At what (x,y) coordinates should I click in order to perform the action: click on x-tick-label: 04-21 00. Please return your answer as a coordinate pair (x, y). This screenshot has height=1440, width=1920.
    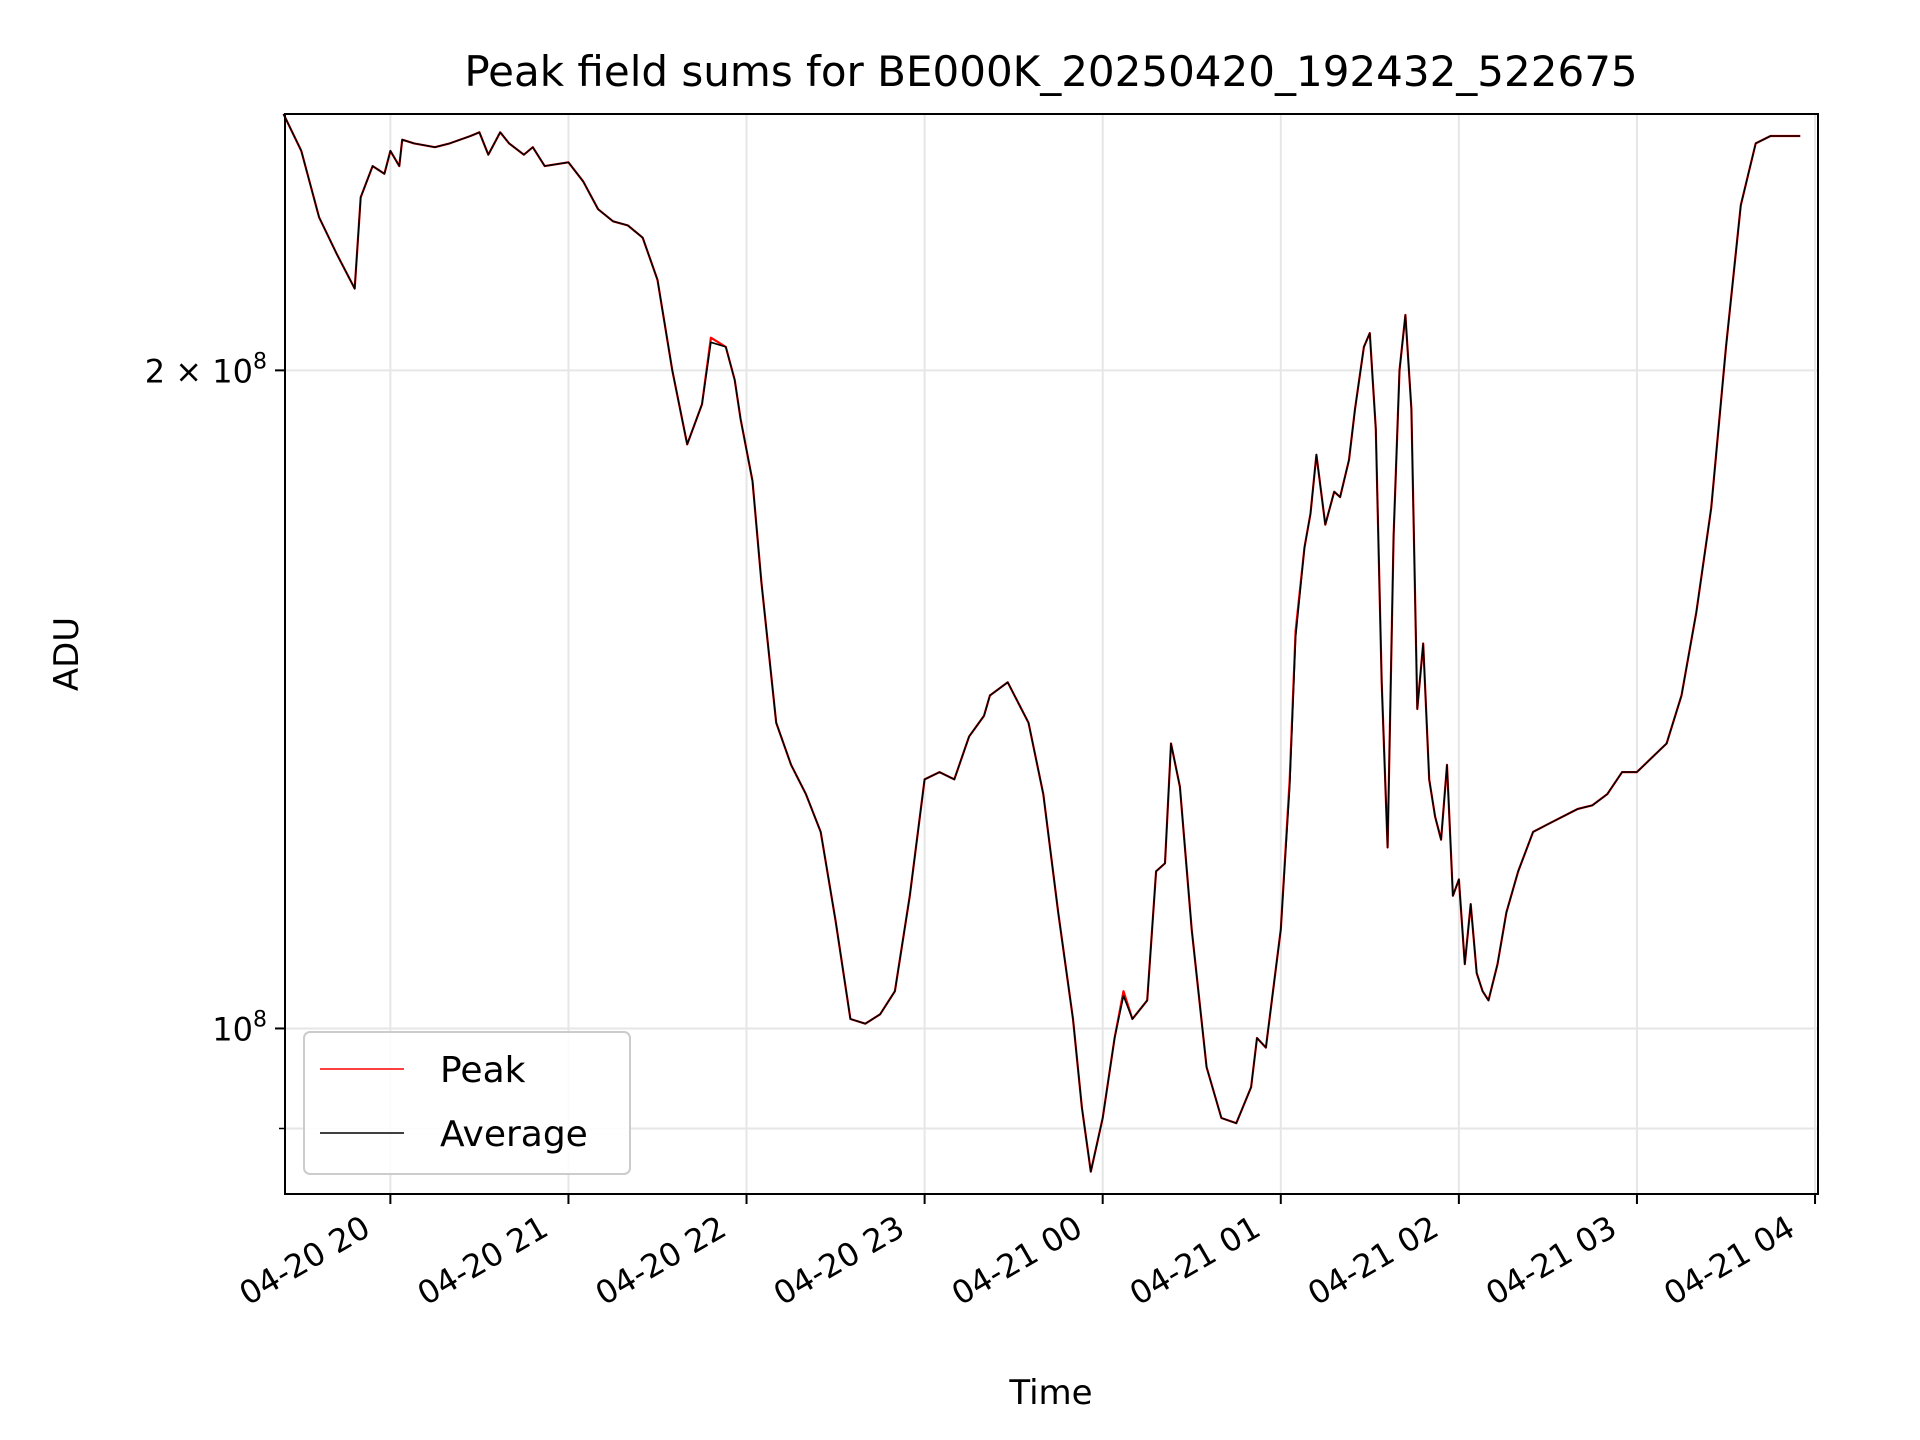
    Looking at the image, I should click on (1017, 1260).